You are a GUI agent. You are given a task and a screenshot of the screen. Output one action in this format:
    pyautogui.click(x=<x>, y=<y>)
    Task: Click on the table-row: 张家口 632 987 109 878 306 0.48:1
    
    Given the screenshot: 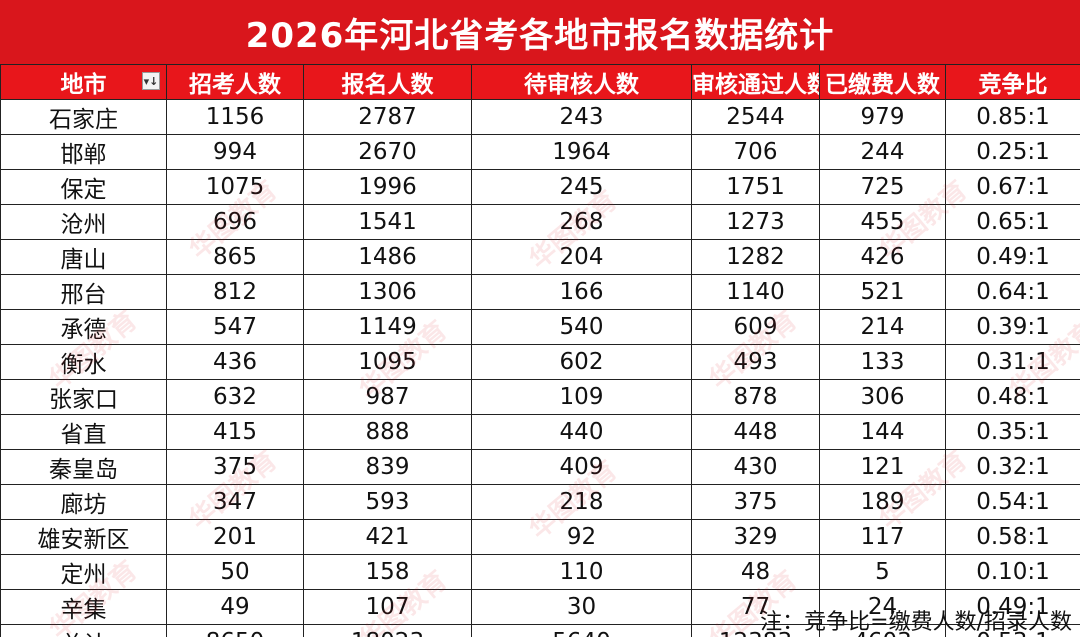 What is the action you would take?
    pyautogui.click(x=540, y=397)
    